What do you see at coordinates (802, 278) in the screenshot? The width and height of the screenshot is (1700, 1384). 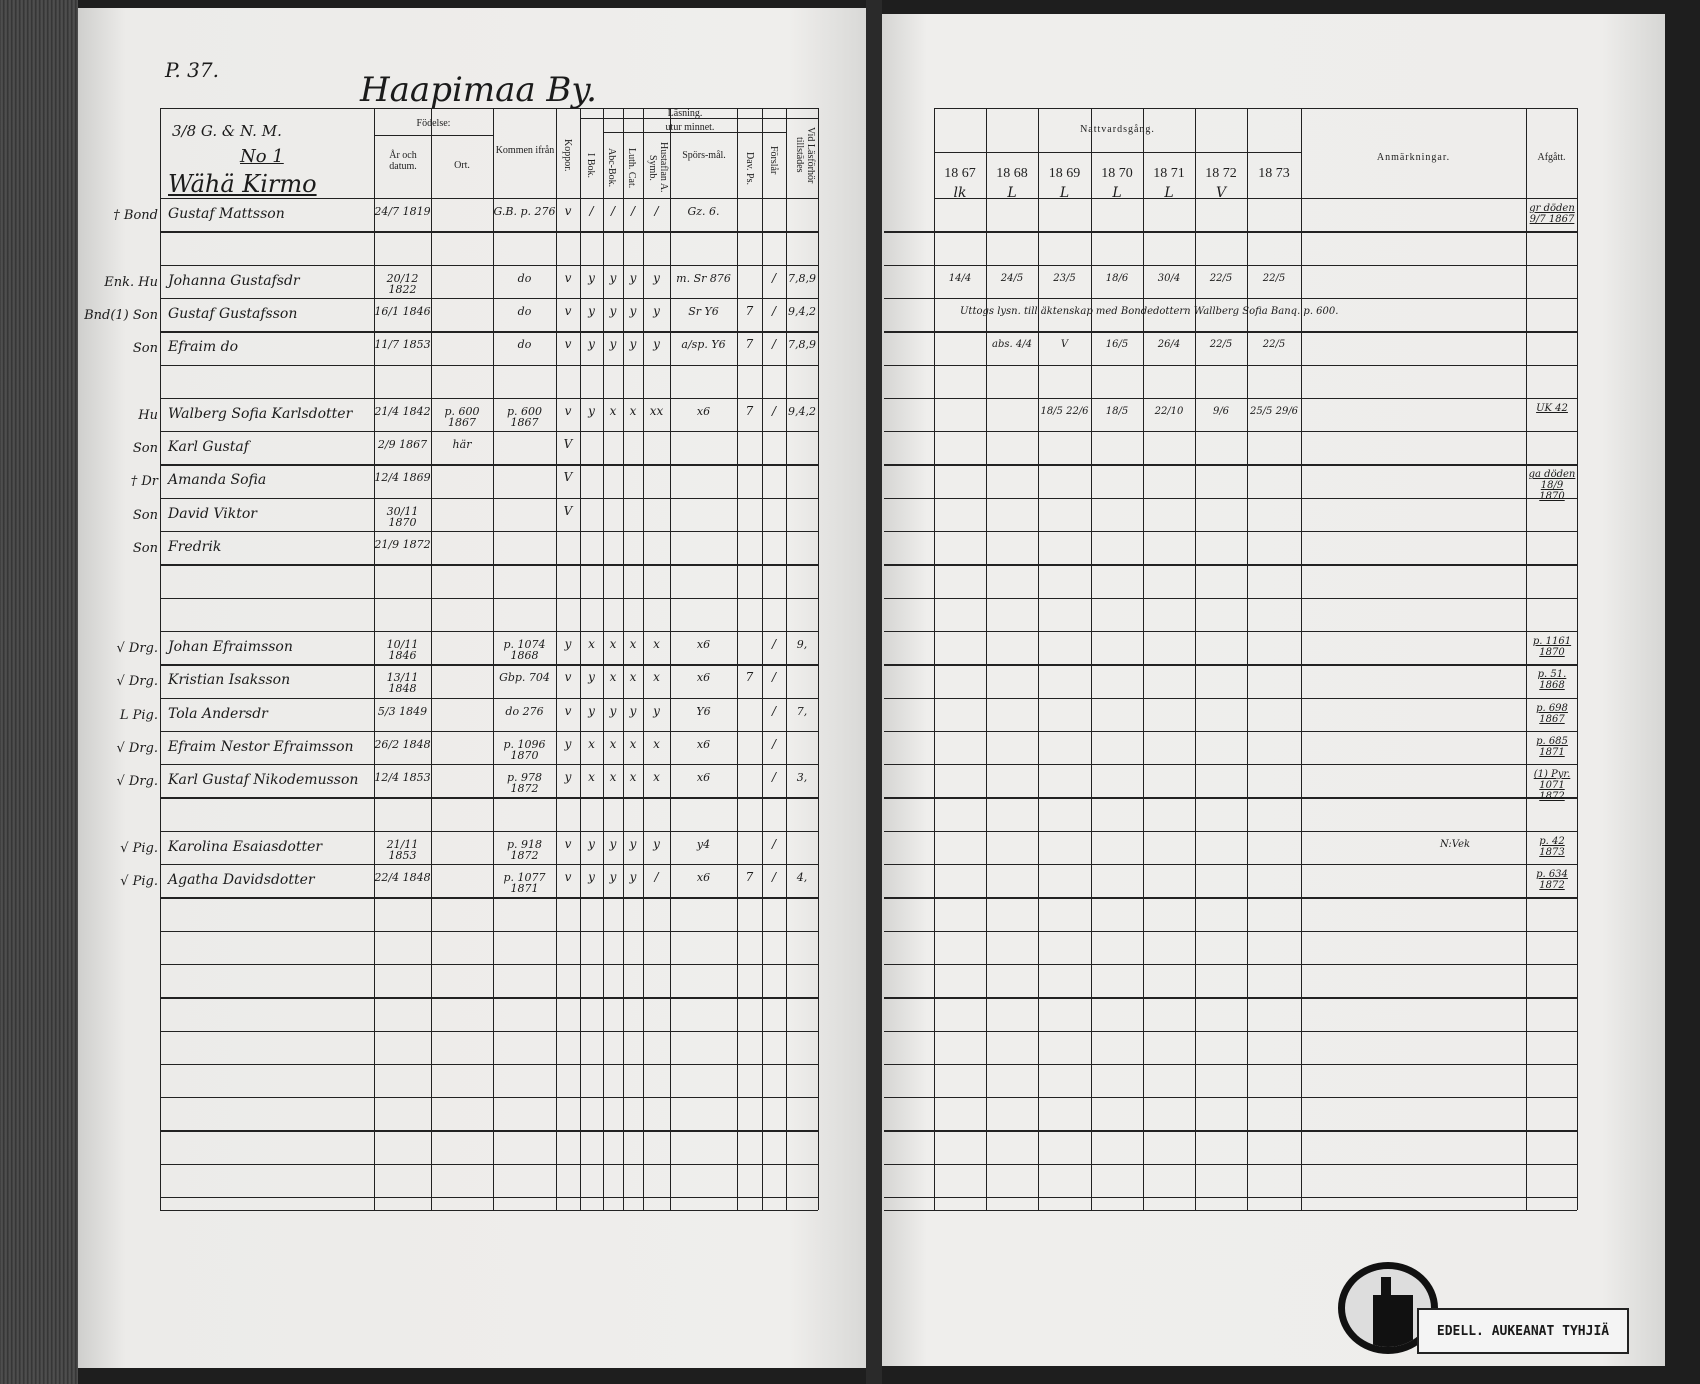 I see `vid-cell: 7,8,9` at bounding box center [802, 278].